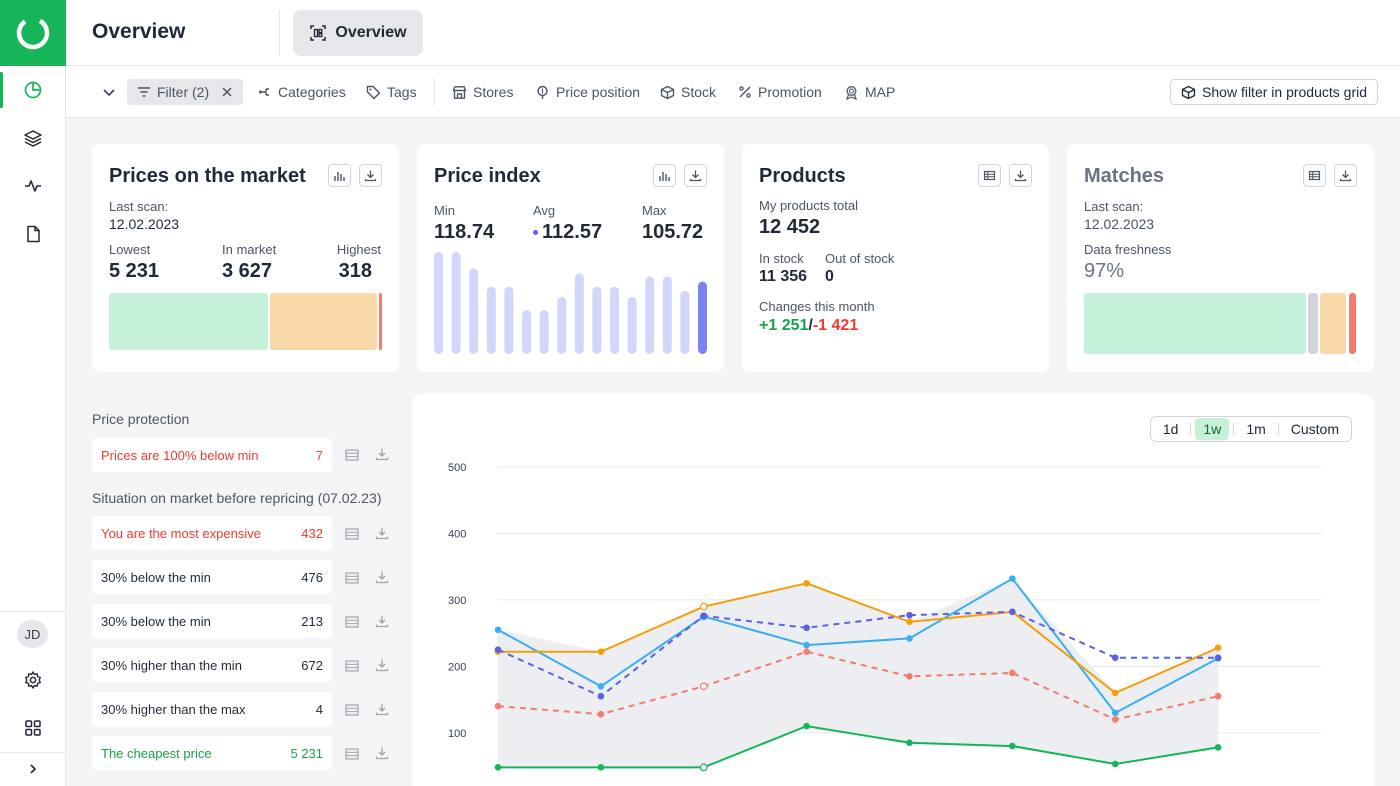 Image resolution: width=1400 pixels, height=786 pixels. Describe the element at coordinates (688, 92) in the screenshot. I see `filter-stock: Stock` at that location.